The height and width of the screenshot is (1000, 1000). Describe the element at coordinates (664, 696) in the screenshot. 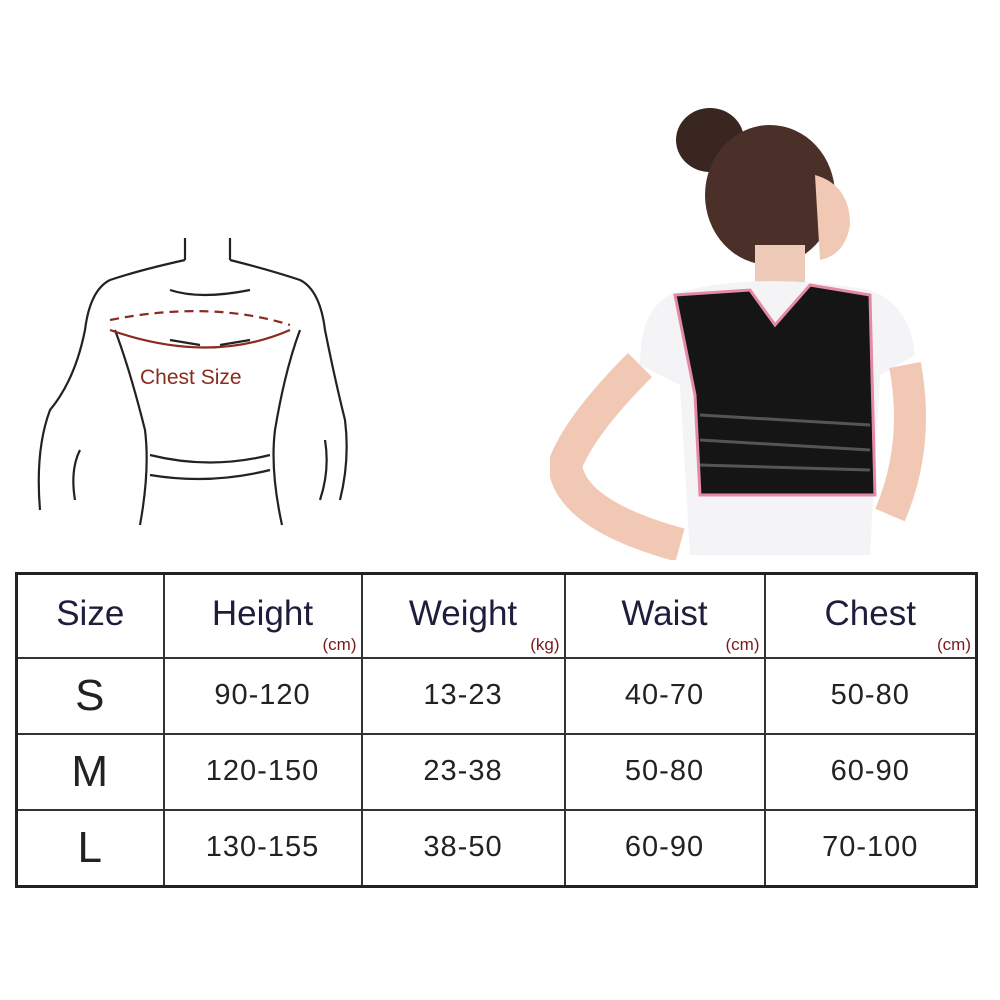

I see `waist-cell: 40-70` at that location.